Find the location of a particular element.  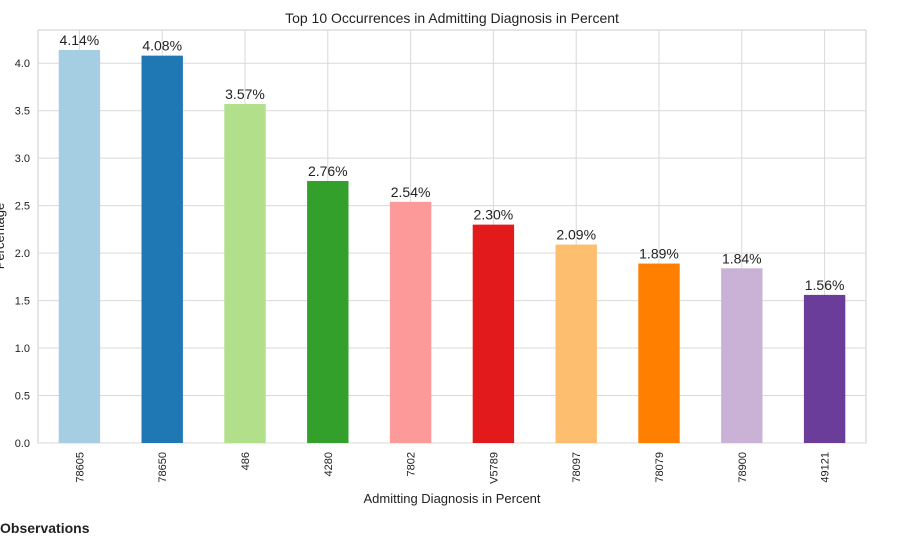

footer-heading: Observations is located at coordinates (45, 528).